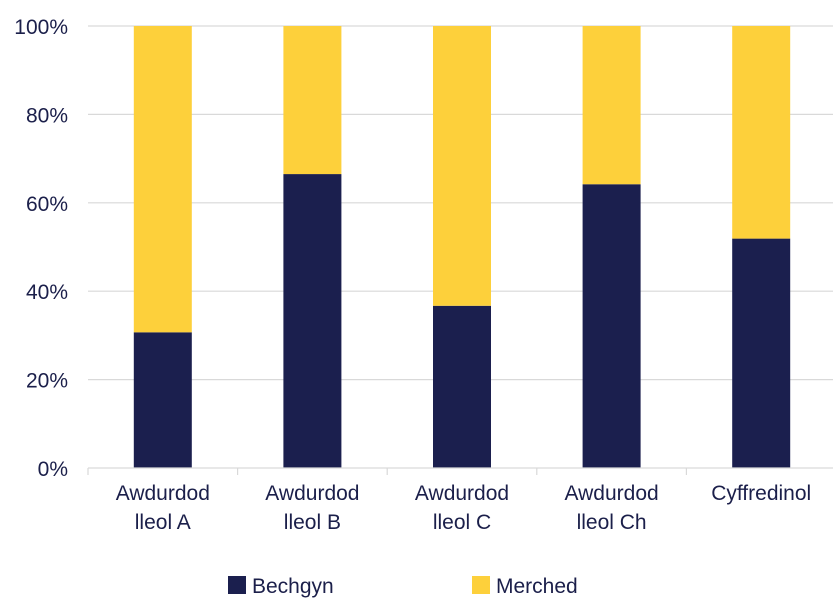 The image size is (833, 601). What do you see at coordinates (312, 522) in the screenshot?
I see `x-tick-label: lleol B` at bounding box center [312, 522].